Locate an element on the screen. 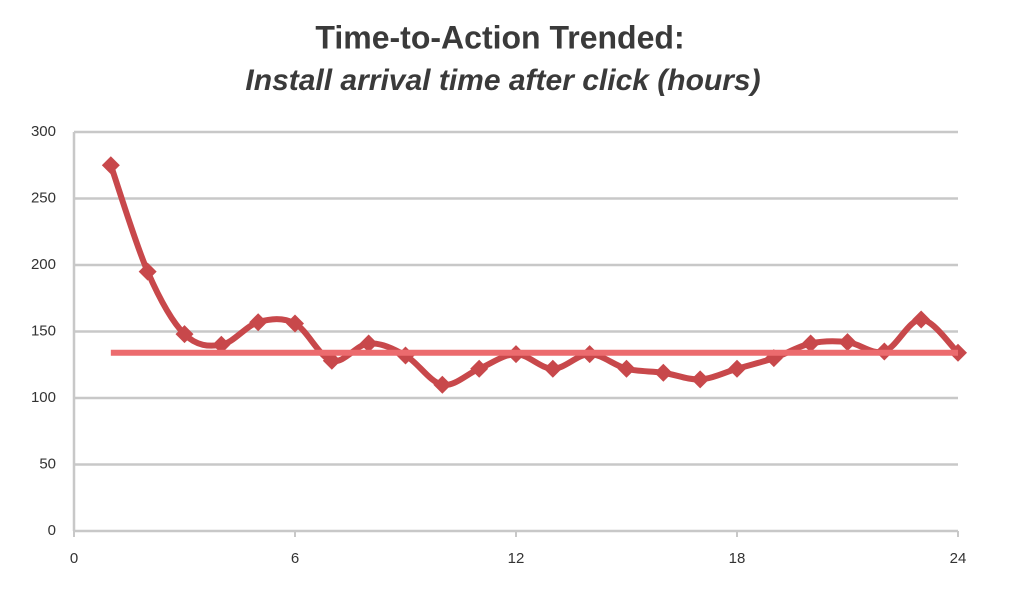 The height and width of the screenshot is (605, 1024). y-tick-label: 250 is located at coordinates (43, 197).